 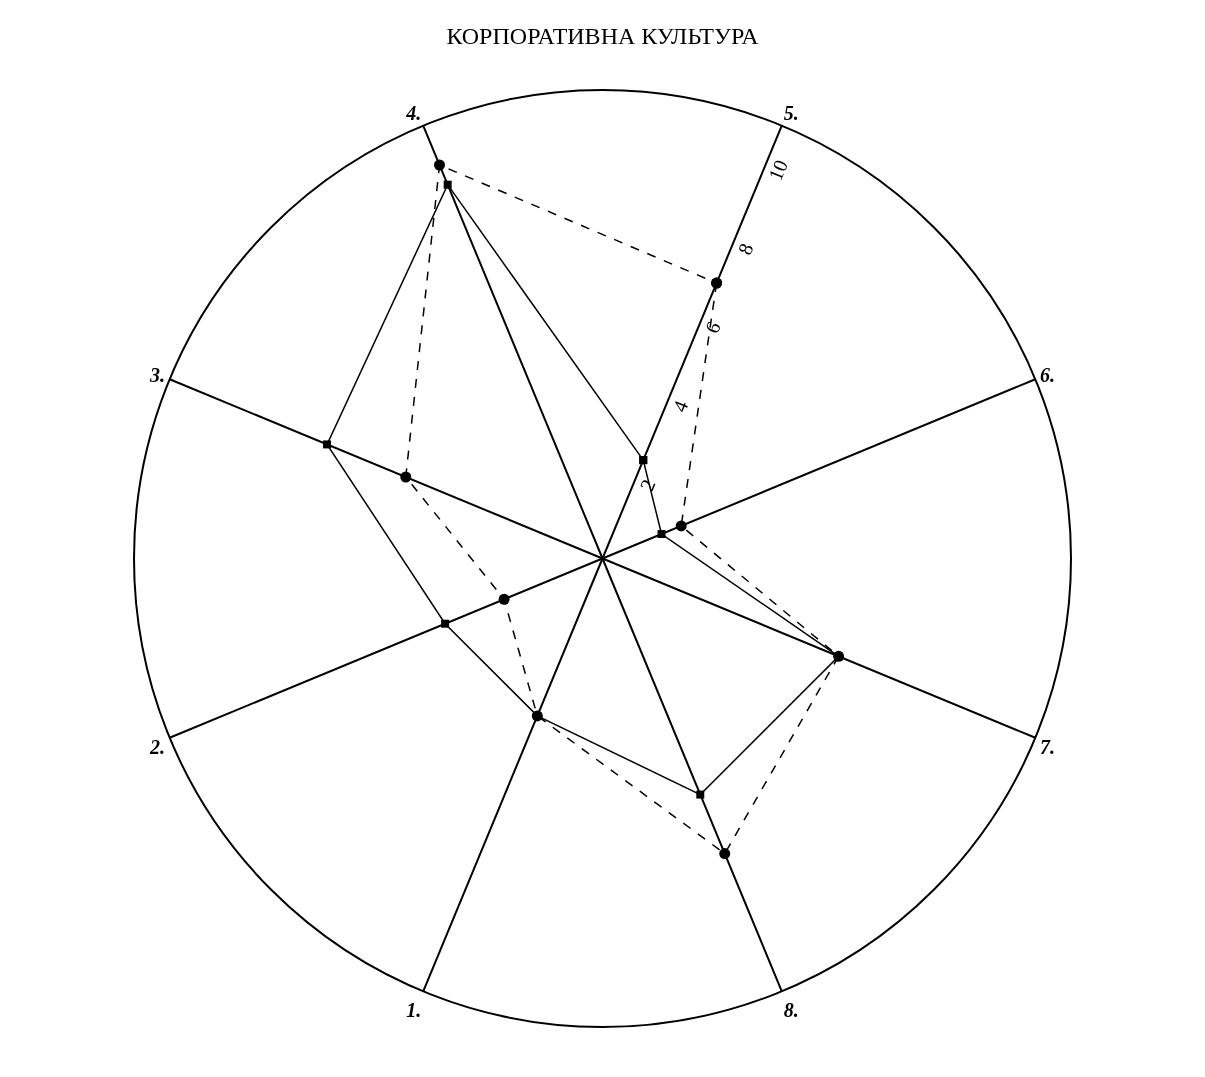 What do you see at coordinates (157, 375) in the screenshot?
I see `spoke-label: 3.` at bounding box center [157, 375].